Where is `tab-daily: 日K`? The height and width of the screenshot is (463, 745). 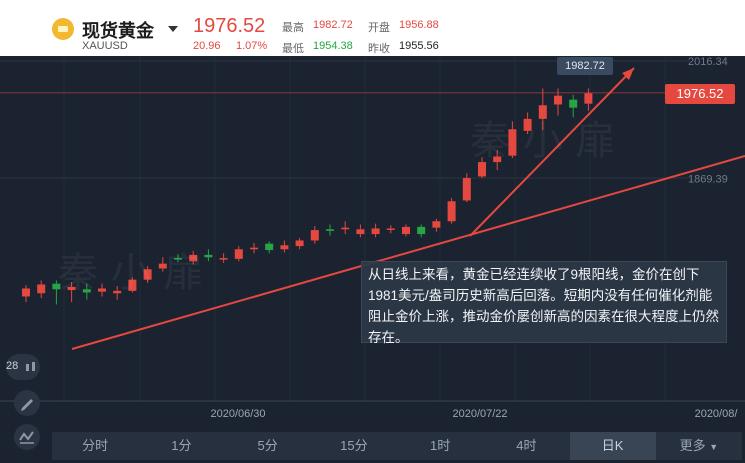
tab-daily: 日K is located at coordinates (612, 446).